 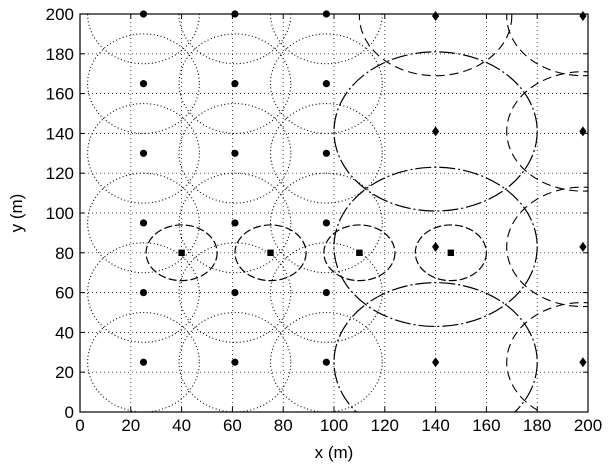 I want to click on y-tick-label: 200, so click(x=60, y=14).